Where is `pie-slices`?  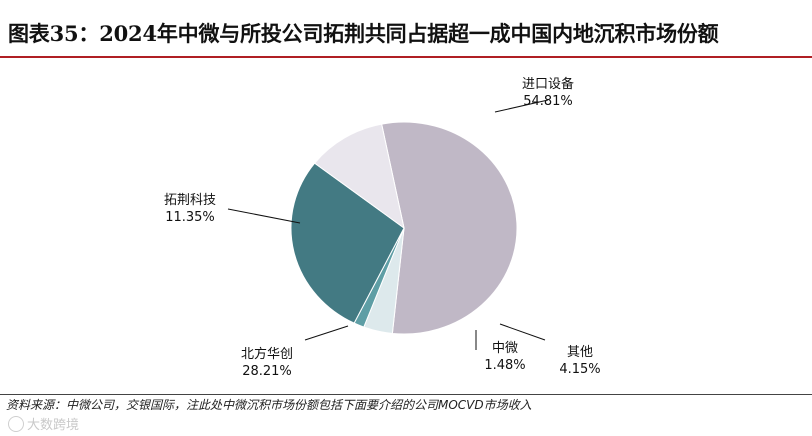 pie-slices is located at coordinates (404, 228).